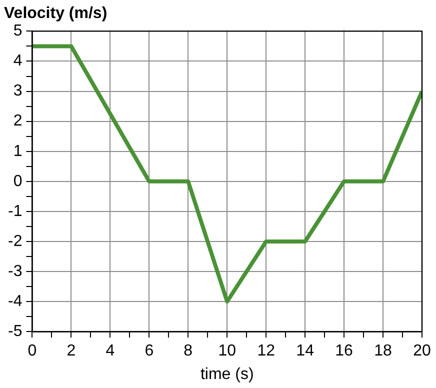  What do you see at coordinates (32, 351) in the screenshot?
I see `x-tick-label: 0` at bounding box center [32, 351].